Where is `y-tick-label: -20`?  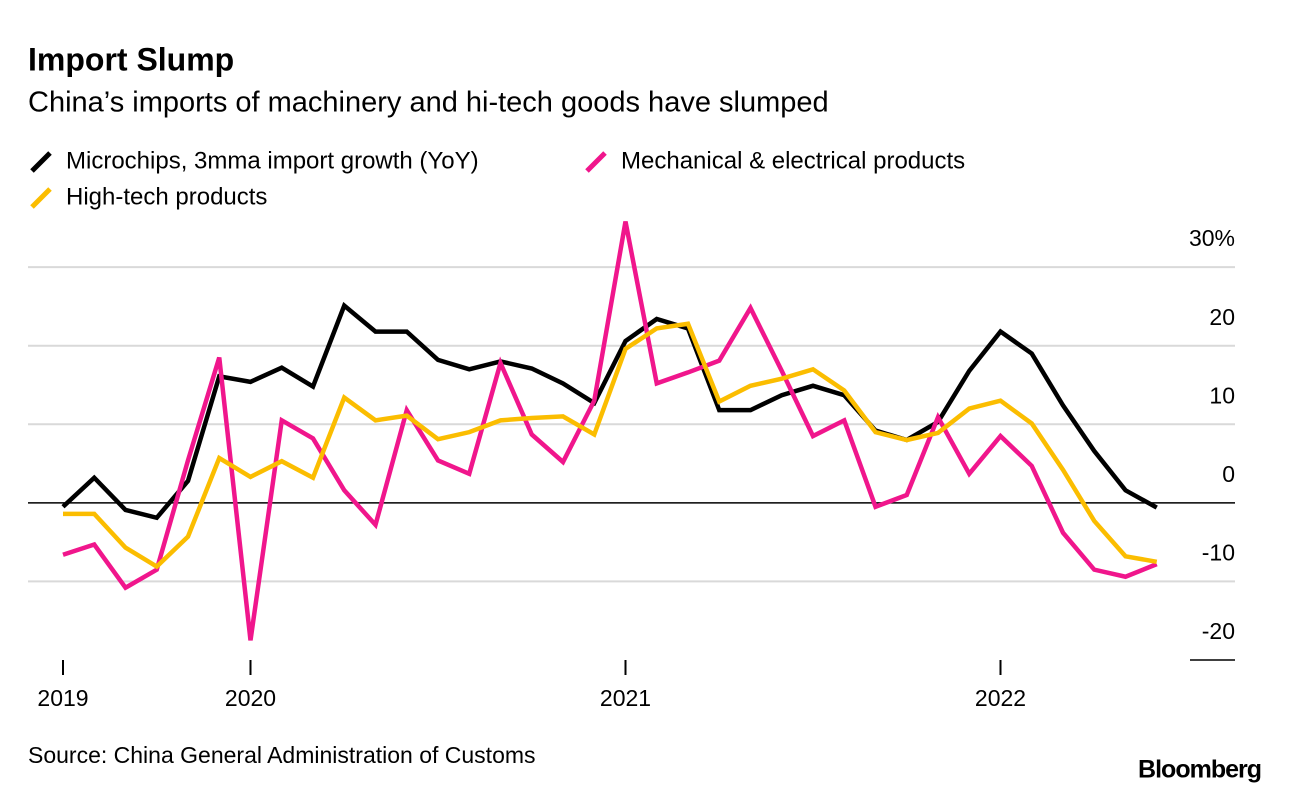 y-tick-label: -20 is located at coordinates (1218, 631).